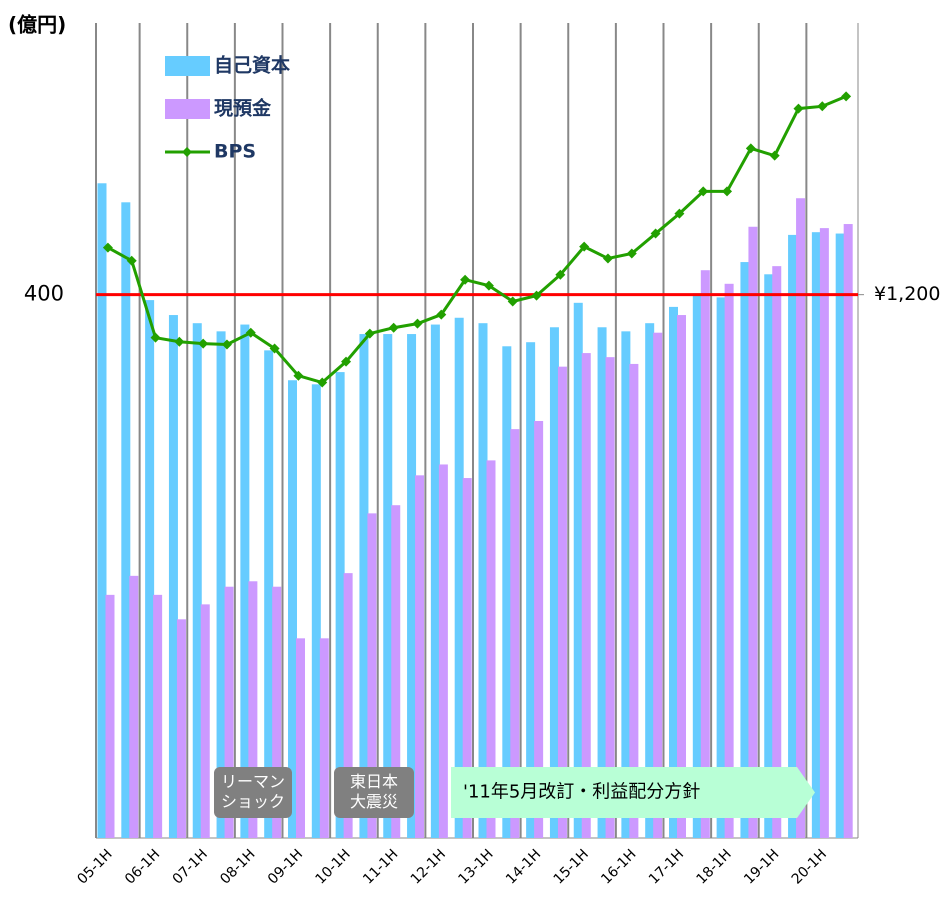  I want to click on x-tick-label: 19-1H, so click(761, 866).